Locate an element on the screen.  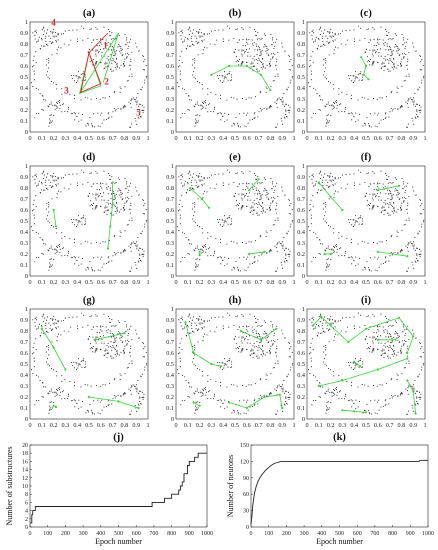
y-tick-label: 0.1 is located at coordinates (170, 408).